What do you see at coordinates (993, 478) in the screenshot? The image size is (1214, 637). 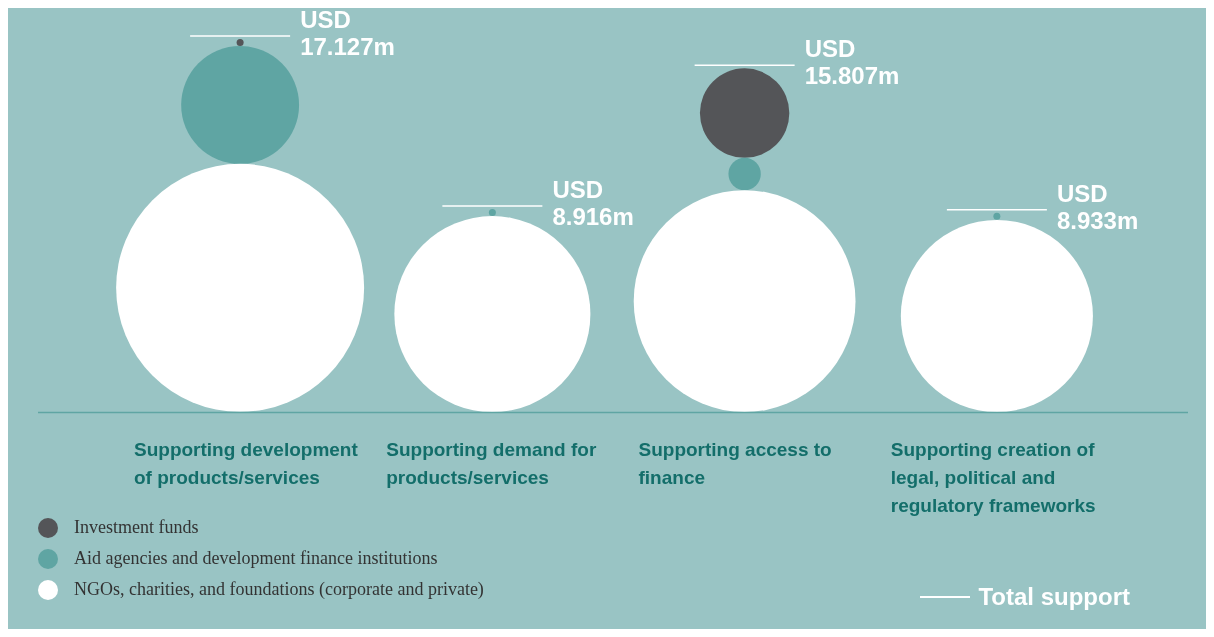 I see `x-tick-label: Supporting creation of legal, political and regulatory frameworks` at bounding box center [993, 478].